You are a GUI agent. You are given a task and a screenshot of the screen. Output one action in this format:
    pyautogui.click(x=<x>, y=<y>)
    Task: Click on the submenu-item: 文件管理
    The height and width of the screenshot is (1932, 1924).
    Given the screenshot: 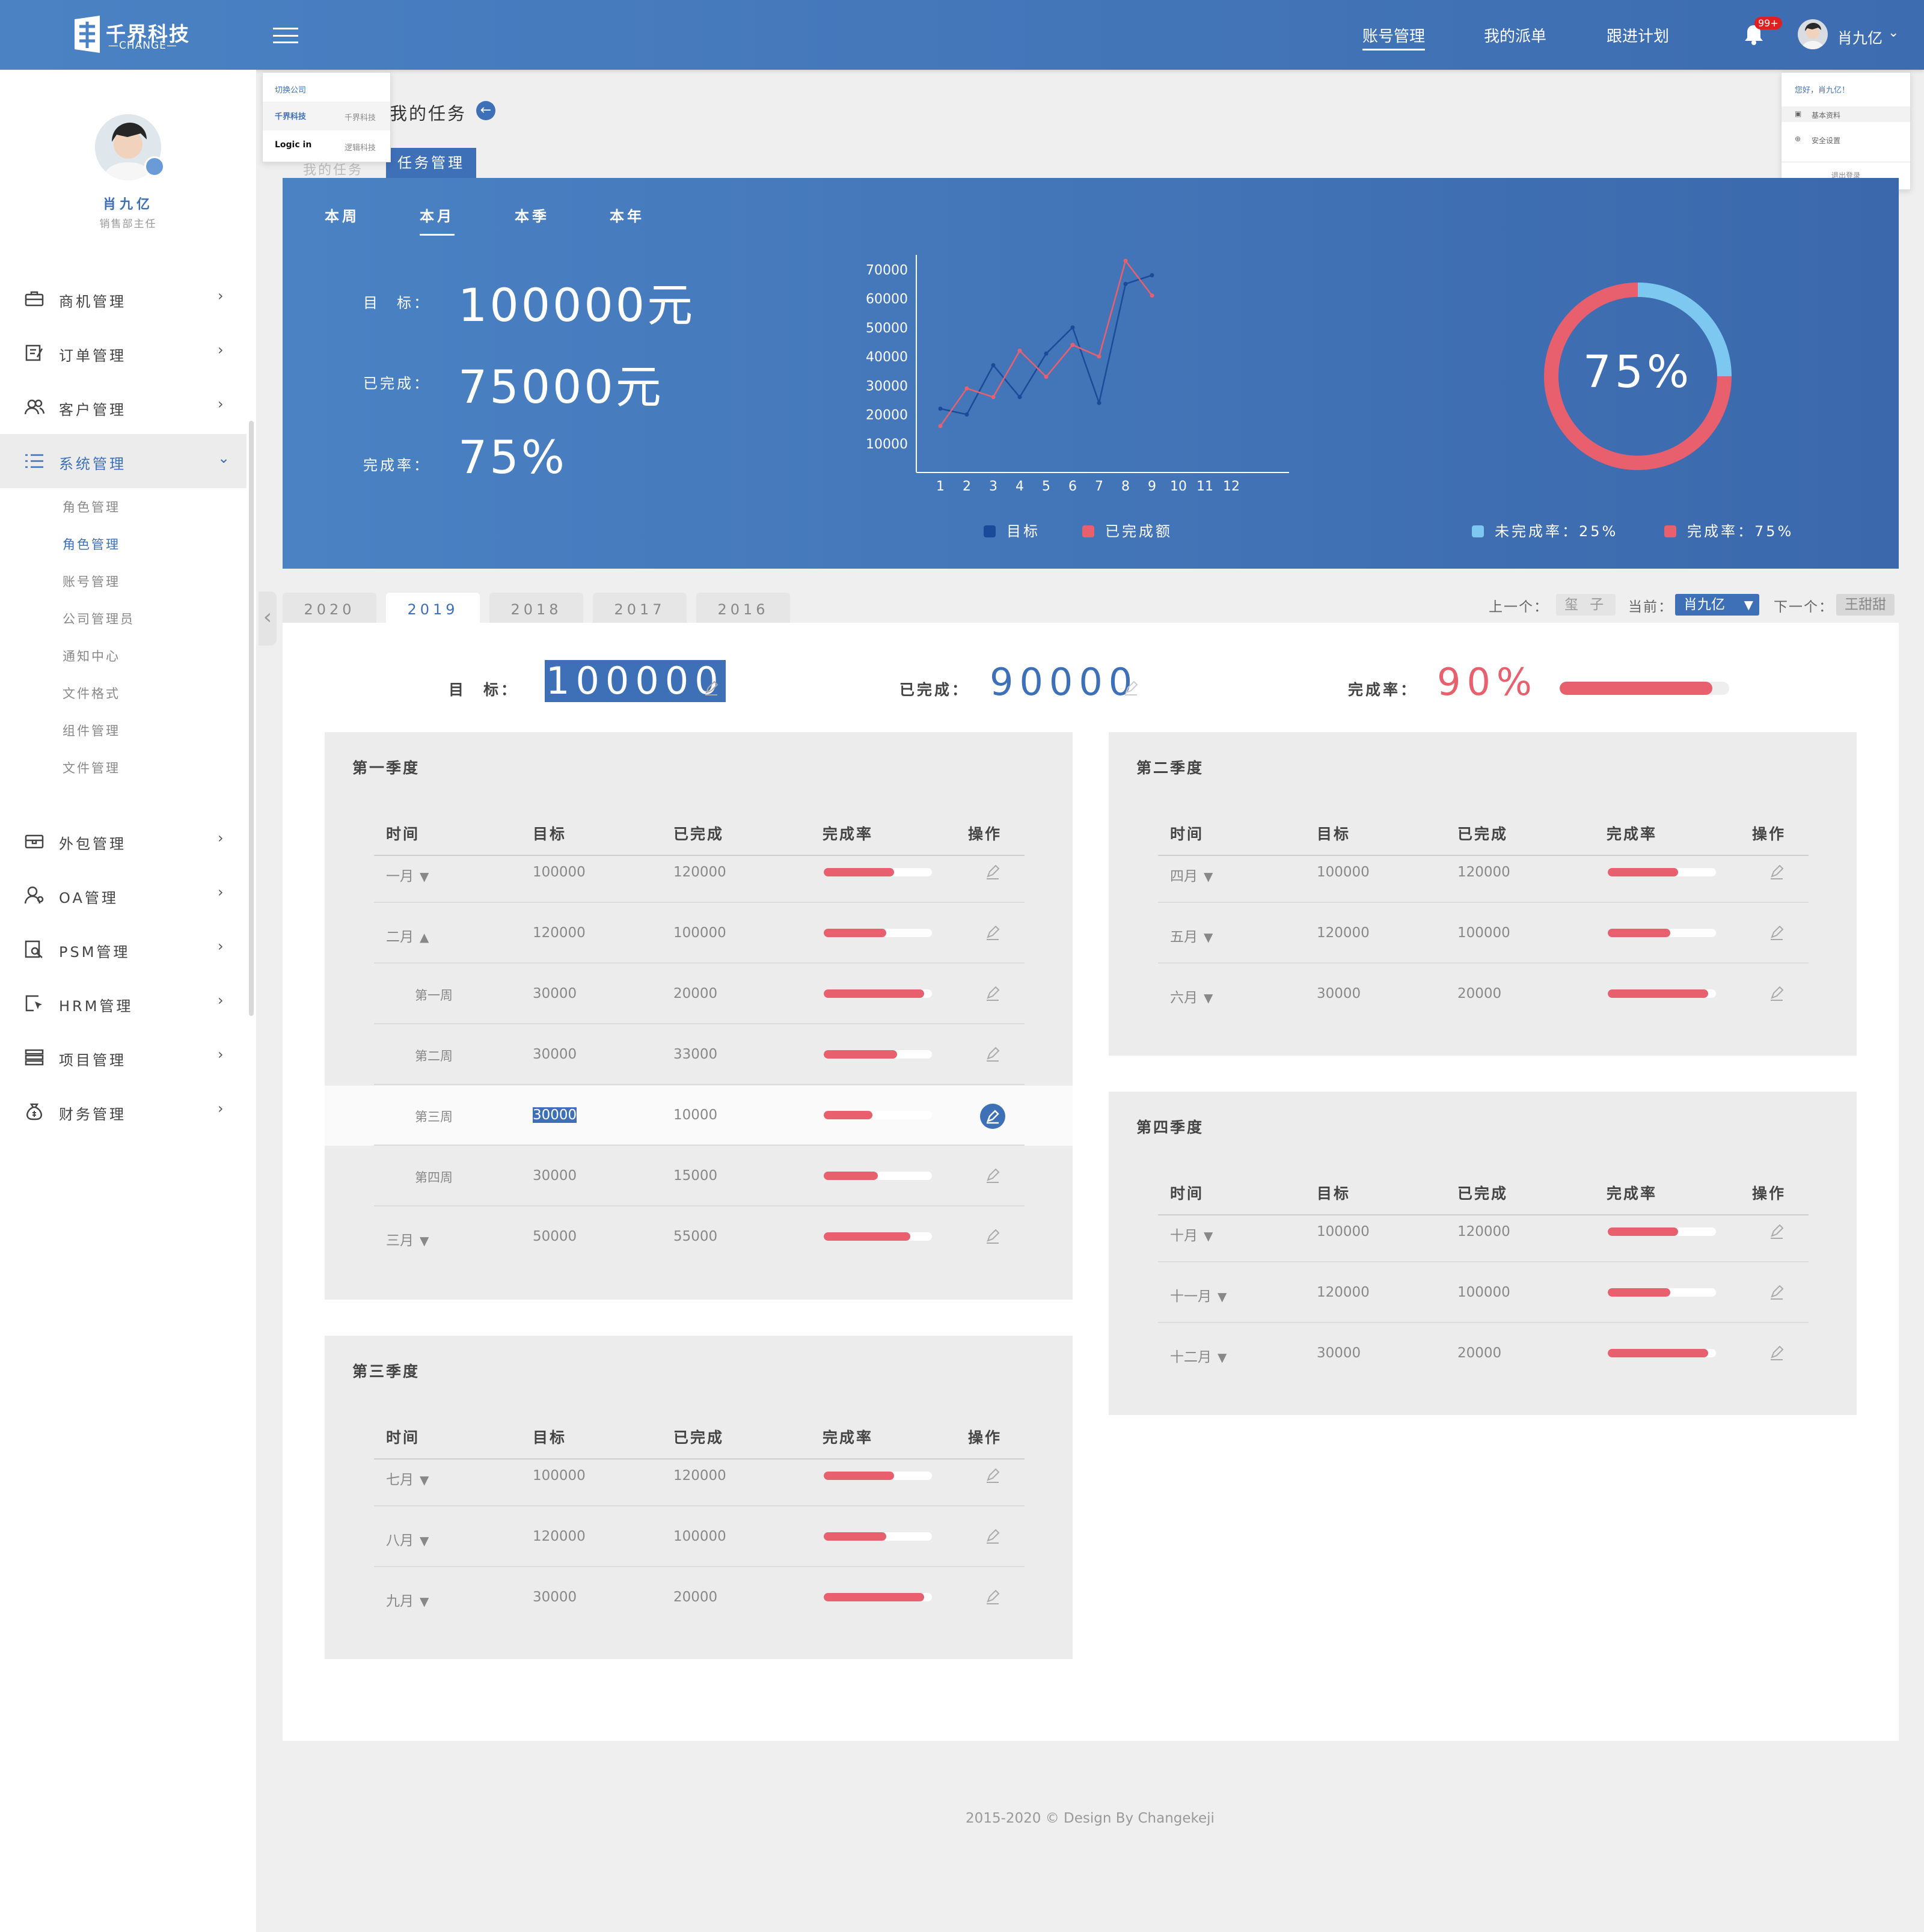 What is the action you would take?
    pyautogui.click(x=91, y=768)
    